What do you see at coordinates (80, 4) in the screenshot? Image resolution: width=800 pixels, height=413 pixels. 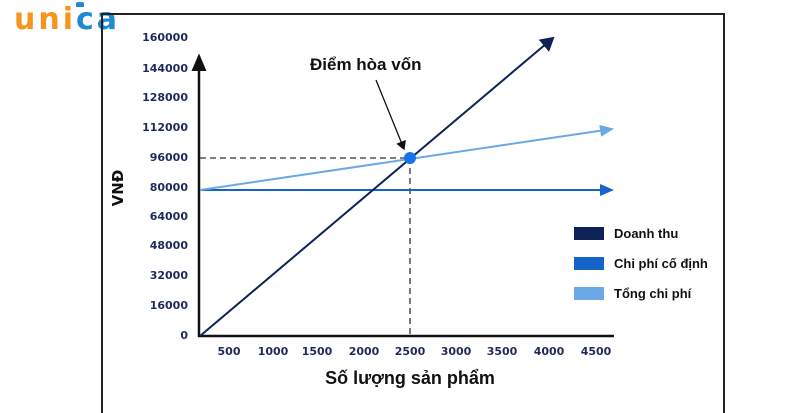 I see `graduation-cap-icon` at bounding box center [80, 4].